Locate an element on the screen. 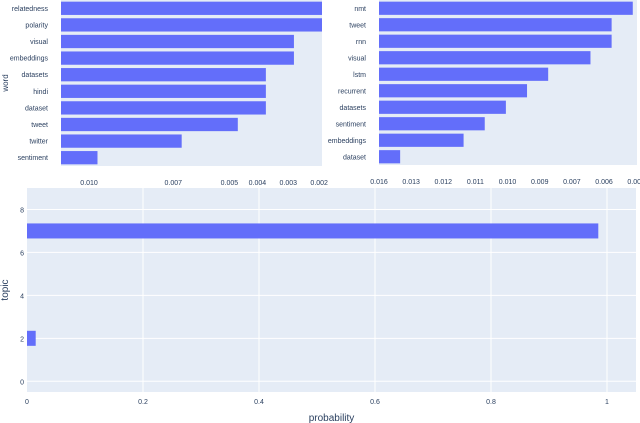 Image resolution: width=640 pixels, height=423 pixels. x-tick-label: 0.016 is located at coordinates (379, 182).